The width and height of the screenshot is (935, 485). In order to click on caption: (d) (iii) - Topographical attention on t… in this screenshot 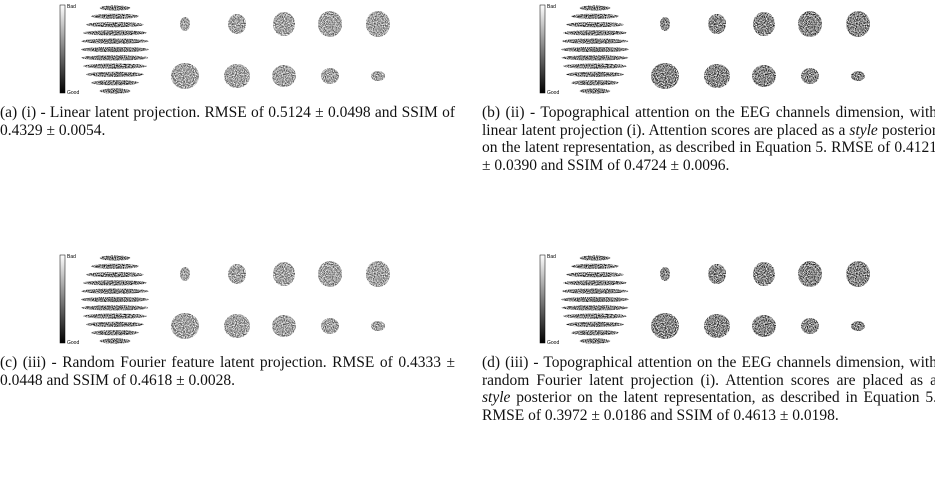, I will do `click(708, 389)`.